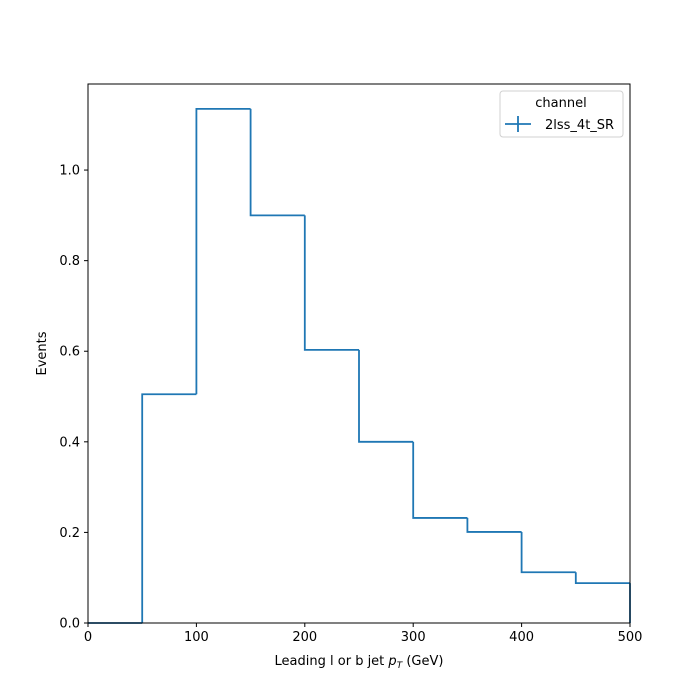  Describe the element at coordinates (391, 661) in the screenshot. I see `x-axis-label-var: p` at that location.